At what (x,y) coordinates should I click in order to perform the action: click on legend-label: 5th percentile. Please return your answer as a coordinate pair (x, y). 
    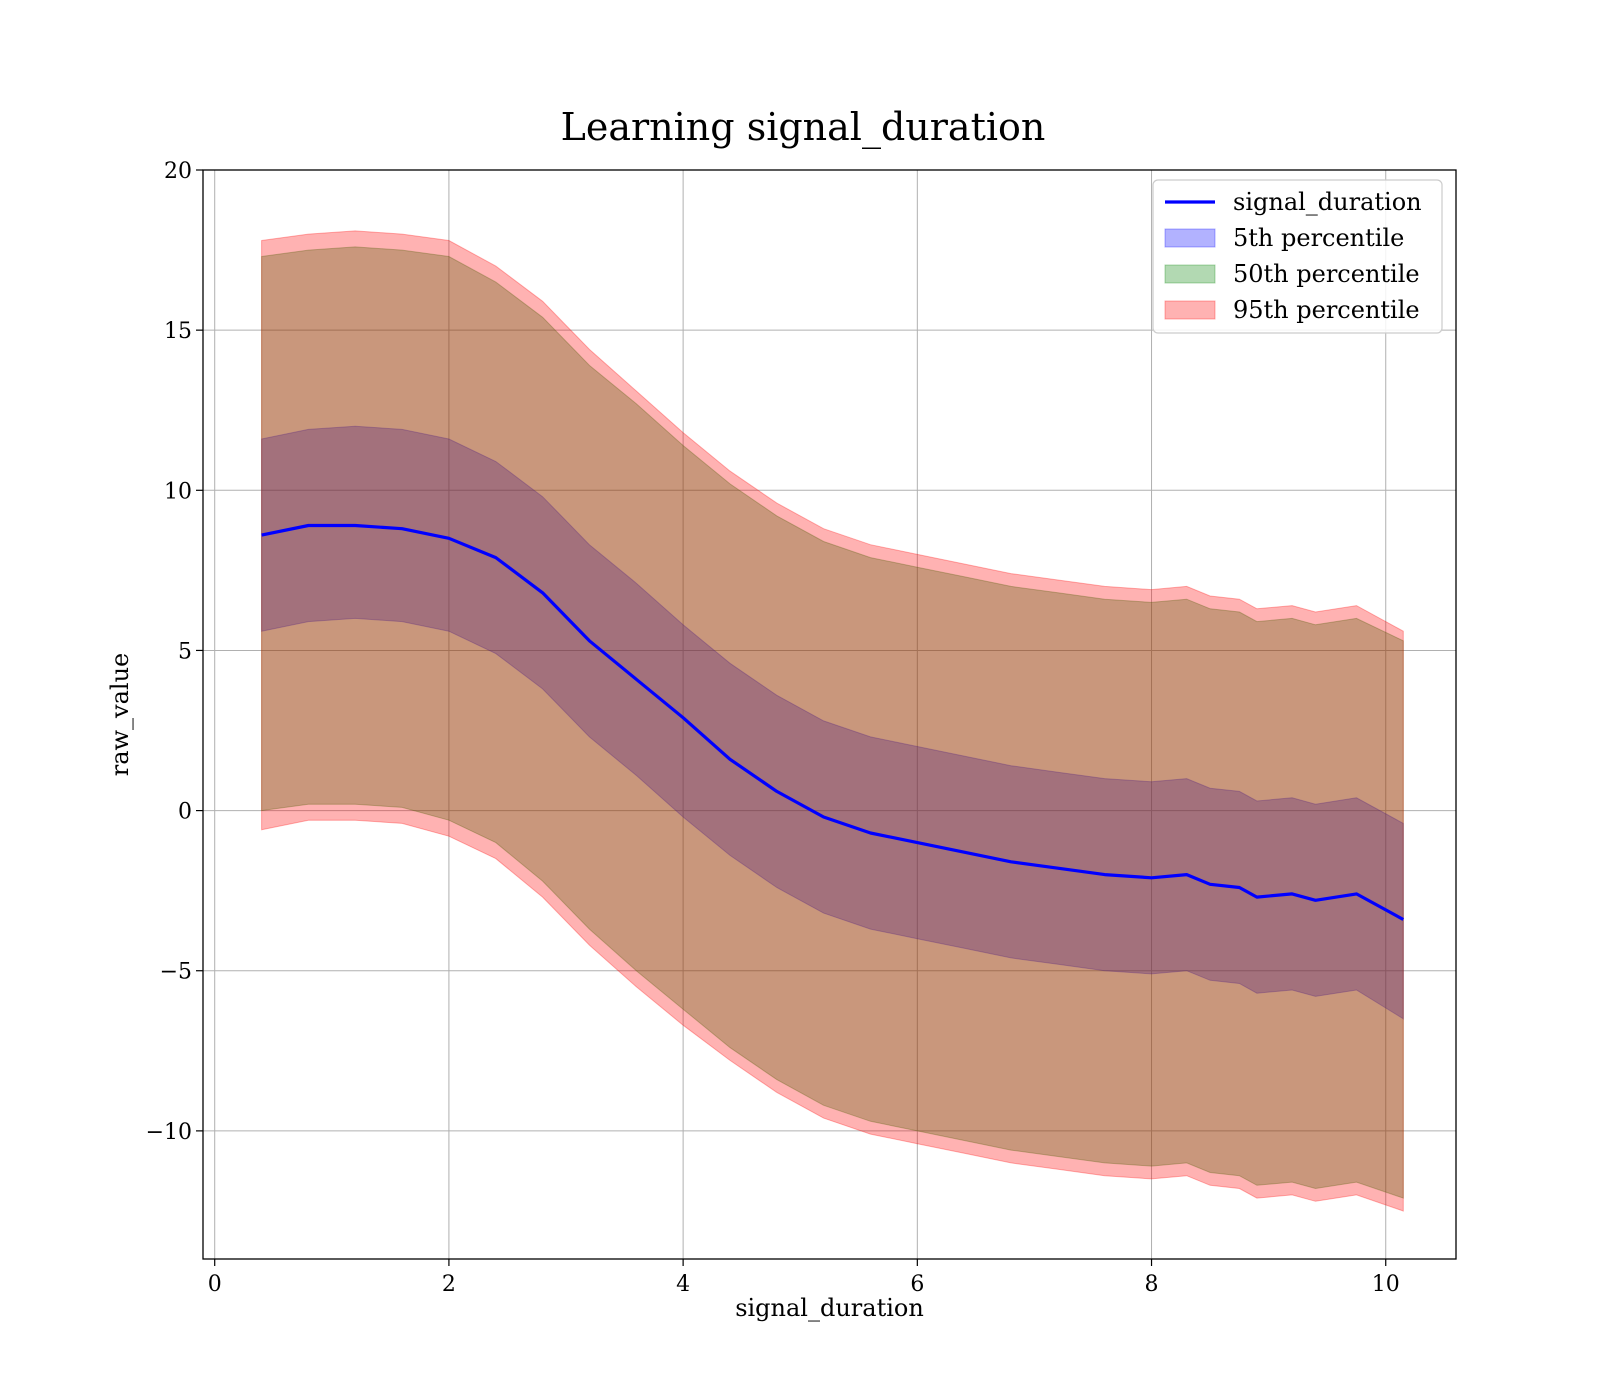
    Looking at the image, I should click on (1318, 238).